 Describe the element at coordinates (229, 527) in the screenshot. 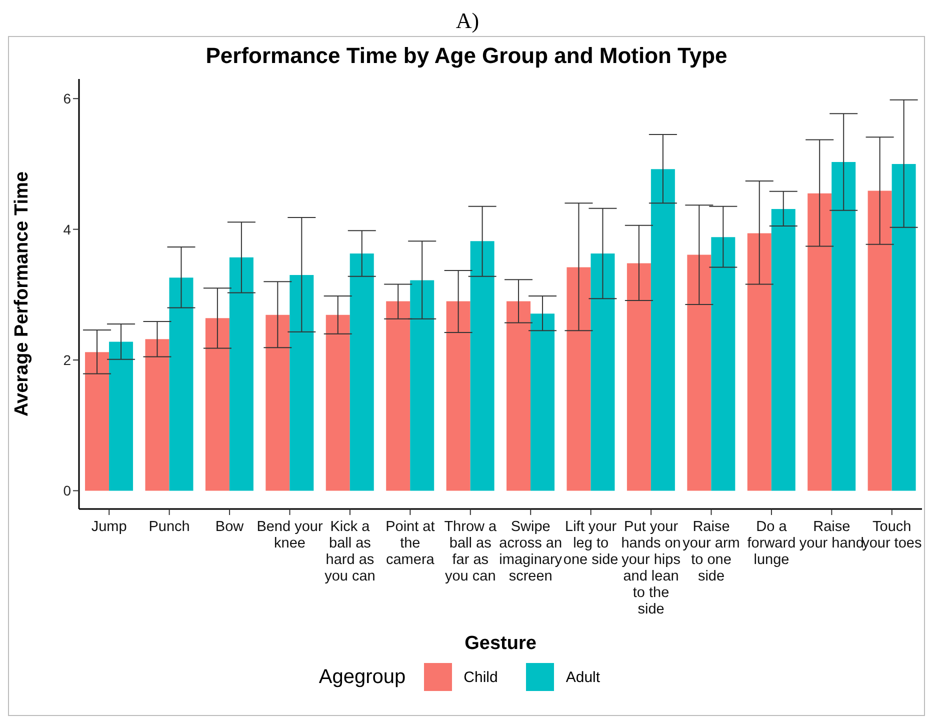

I see `x-tick-label: Bow` at that location.